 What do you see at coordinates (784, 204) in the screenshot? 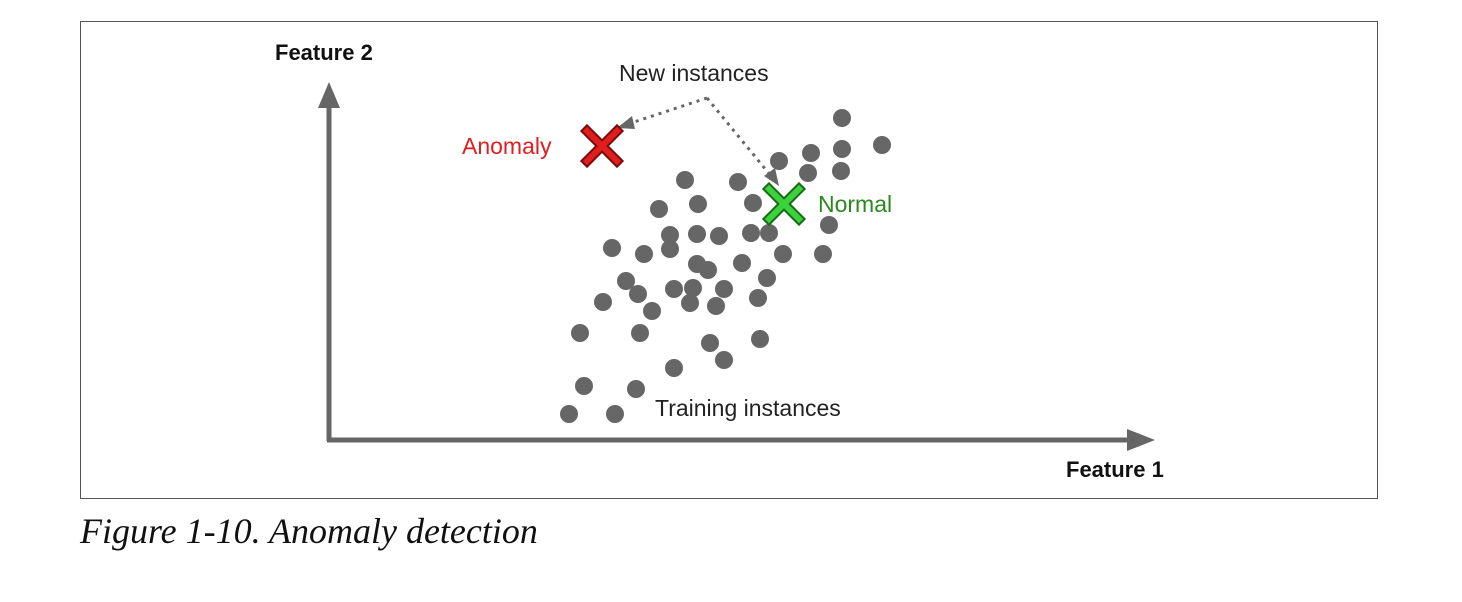
I see `normal-marker` at bounding box center [784, 204].